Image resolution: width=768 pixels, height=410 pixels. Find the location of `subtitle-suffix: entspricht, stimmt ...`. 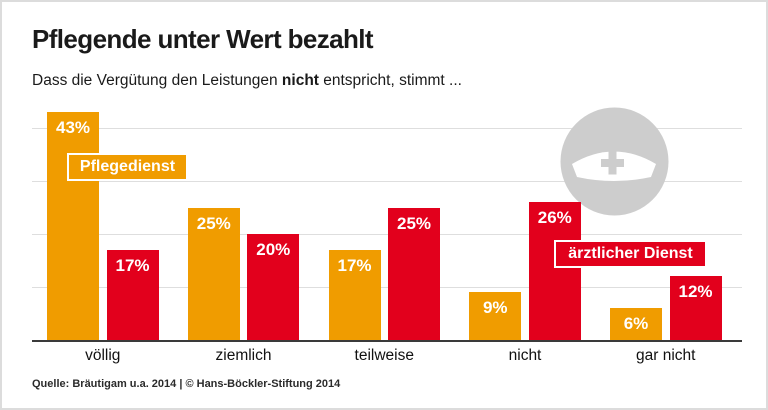

subtitle-suffix: entspricht, stimmt ... is located at coordinates (390, 80).